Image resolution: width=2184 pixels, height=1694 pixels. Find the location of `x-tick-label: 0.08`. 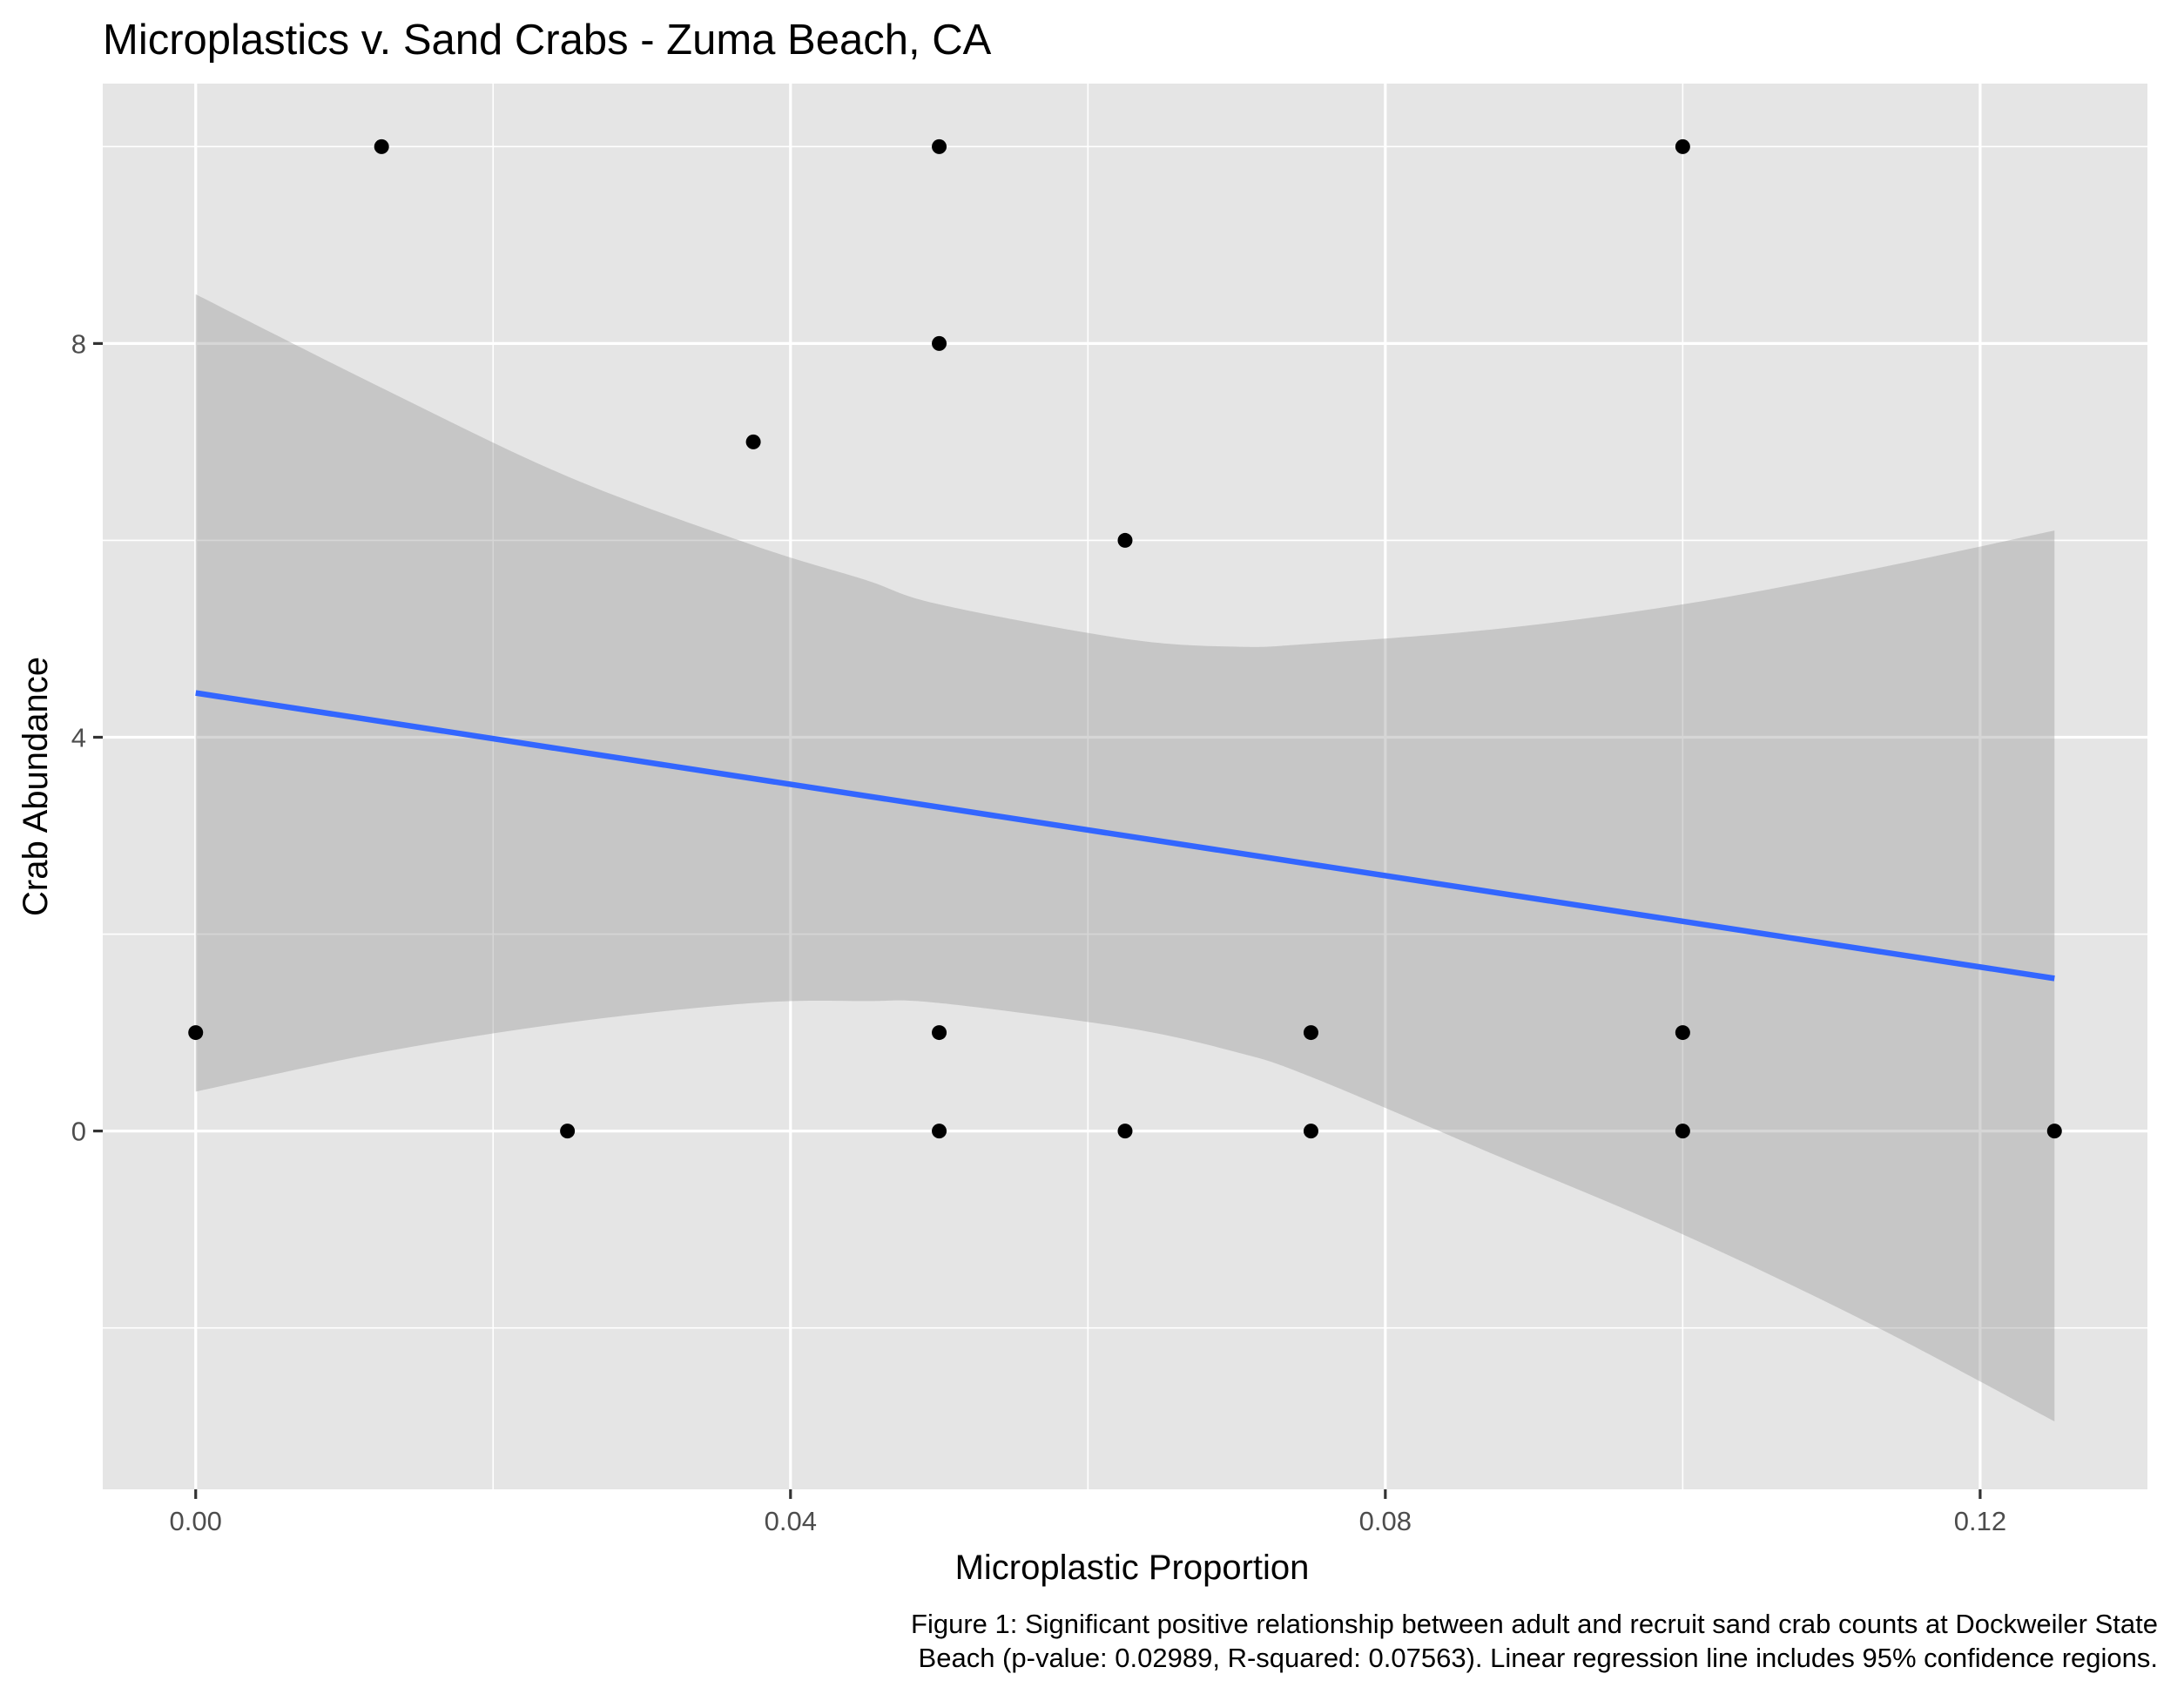

x-tick-label: 0.08 is located at coordinates (1385, 1521).